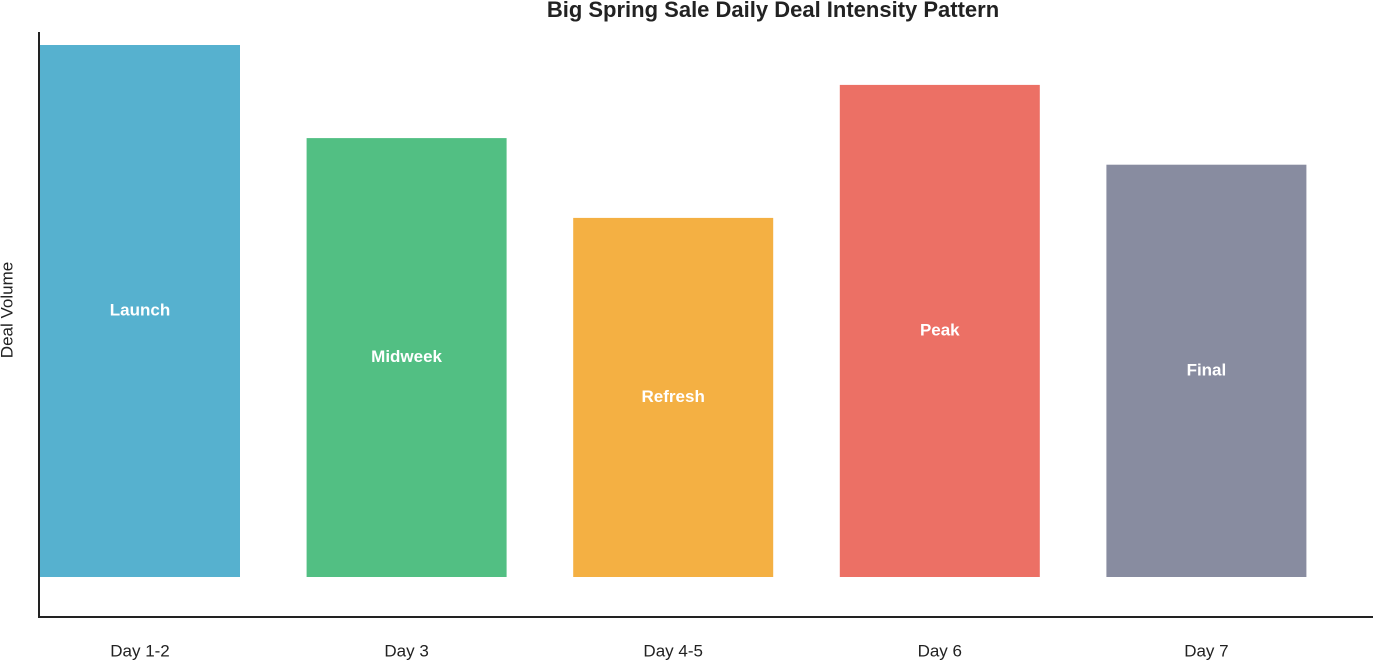 Image resolution: width=1373 pixels, height=662 pixels. I want to click on bar-label: Peak, so click(940, 329).